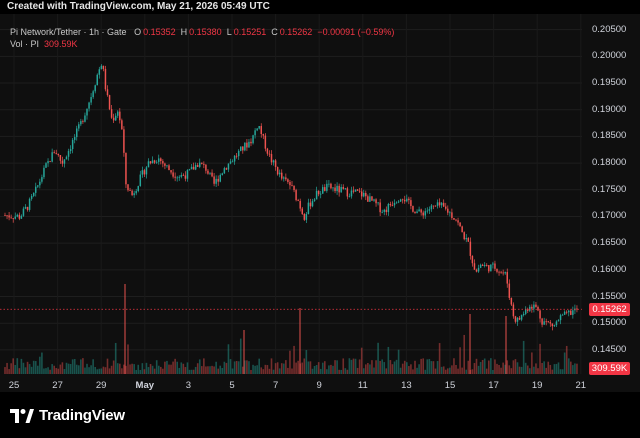 Image resolution: width=640 pixels, height=438 pixels. Describe the element at coordinates (493, 385) in the screenshot. I see `time-tick: 17` at that location.